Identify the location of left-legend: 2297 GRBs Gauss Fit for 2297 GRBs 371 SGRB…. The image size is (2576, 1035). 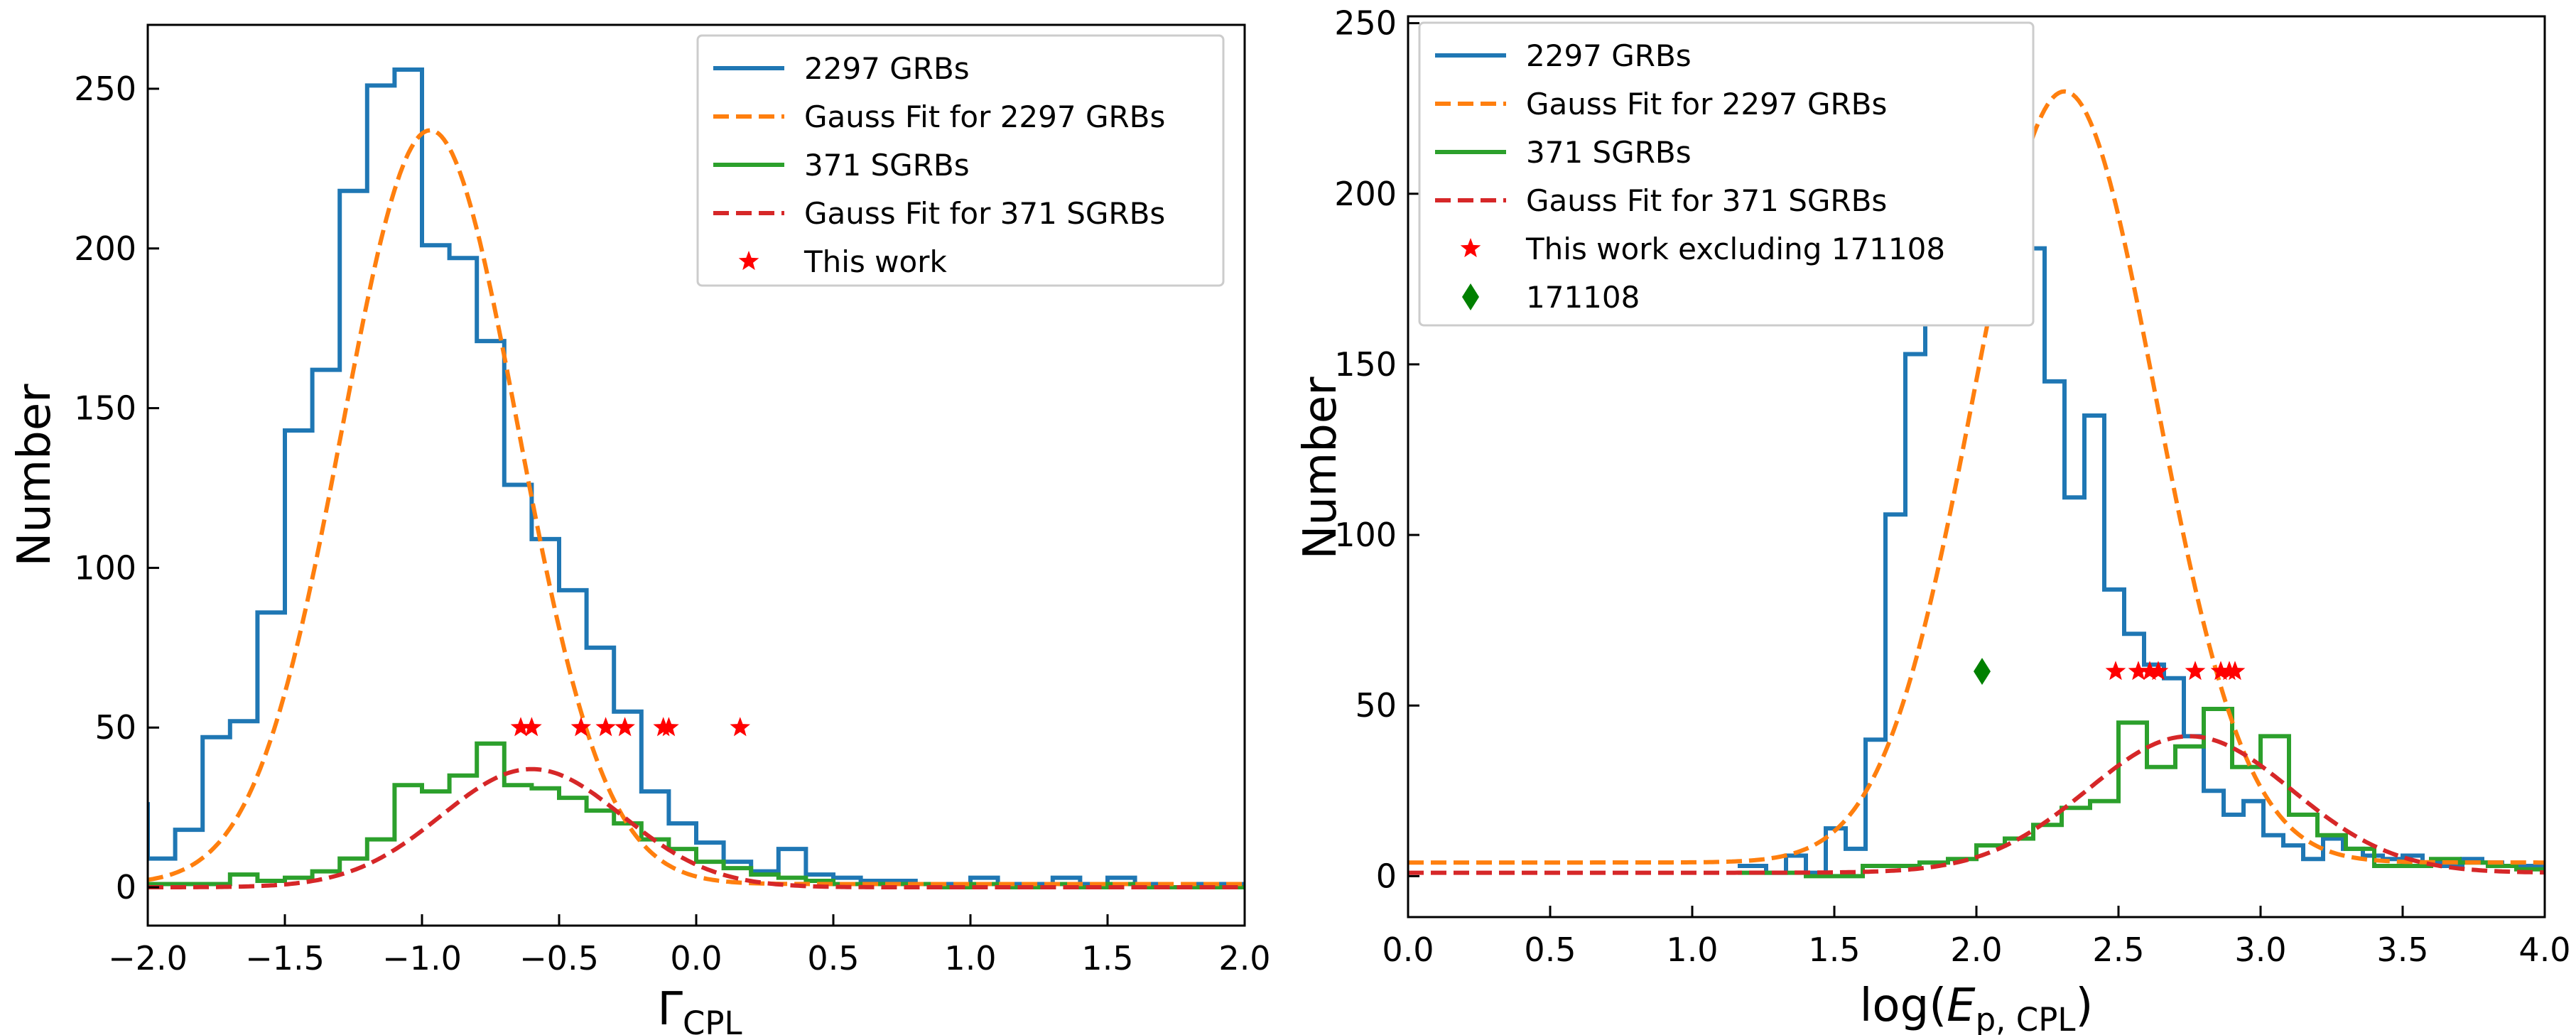
(960, 160).